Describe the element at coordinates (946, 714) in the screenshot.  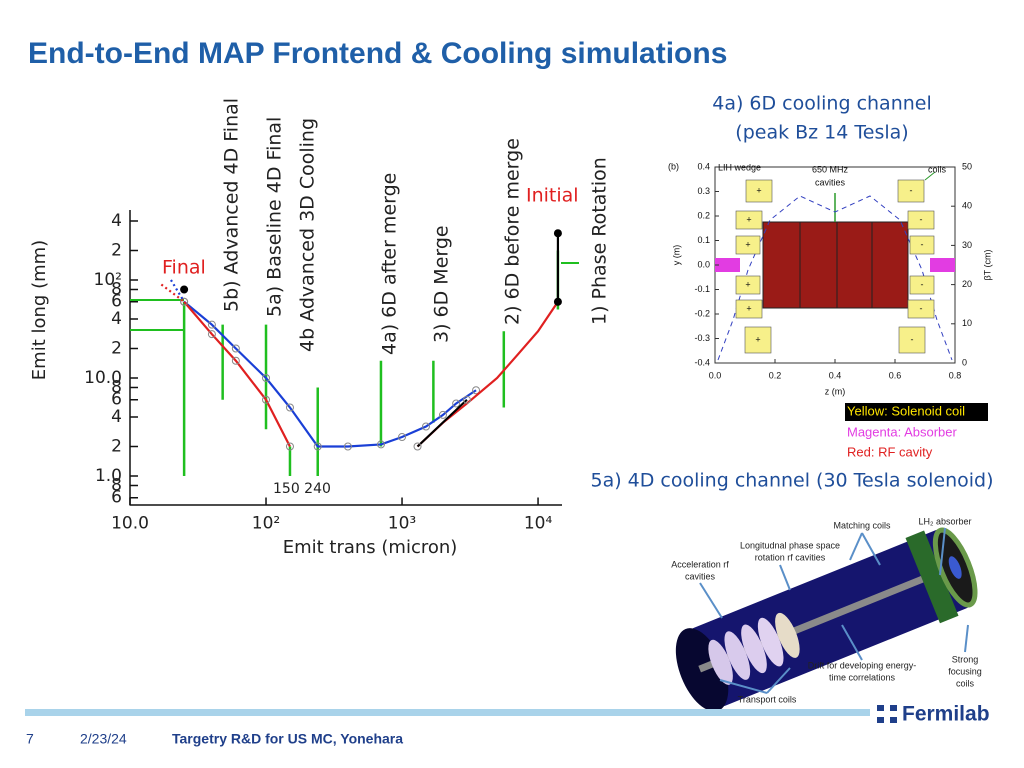
I see `logo-text: Fermilab` at that location.